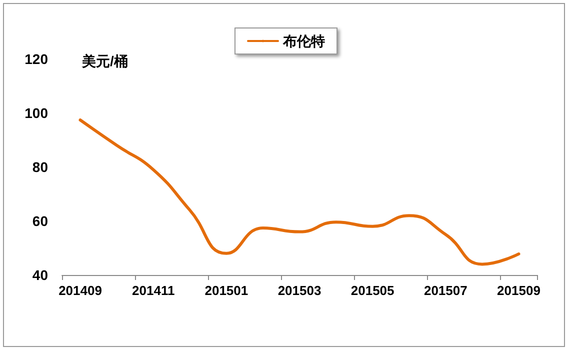  Describe the element at coordinates (40, 221) in the screenshot. I see `y-tick-label: 60` at that location.